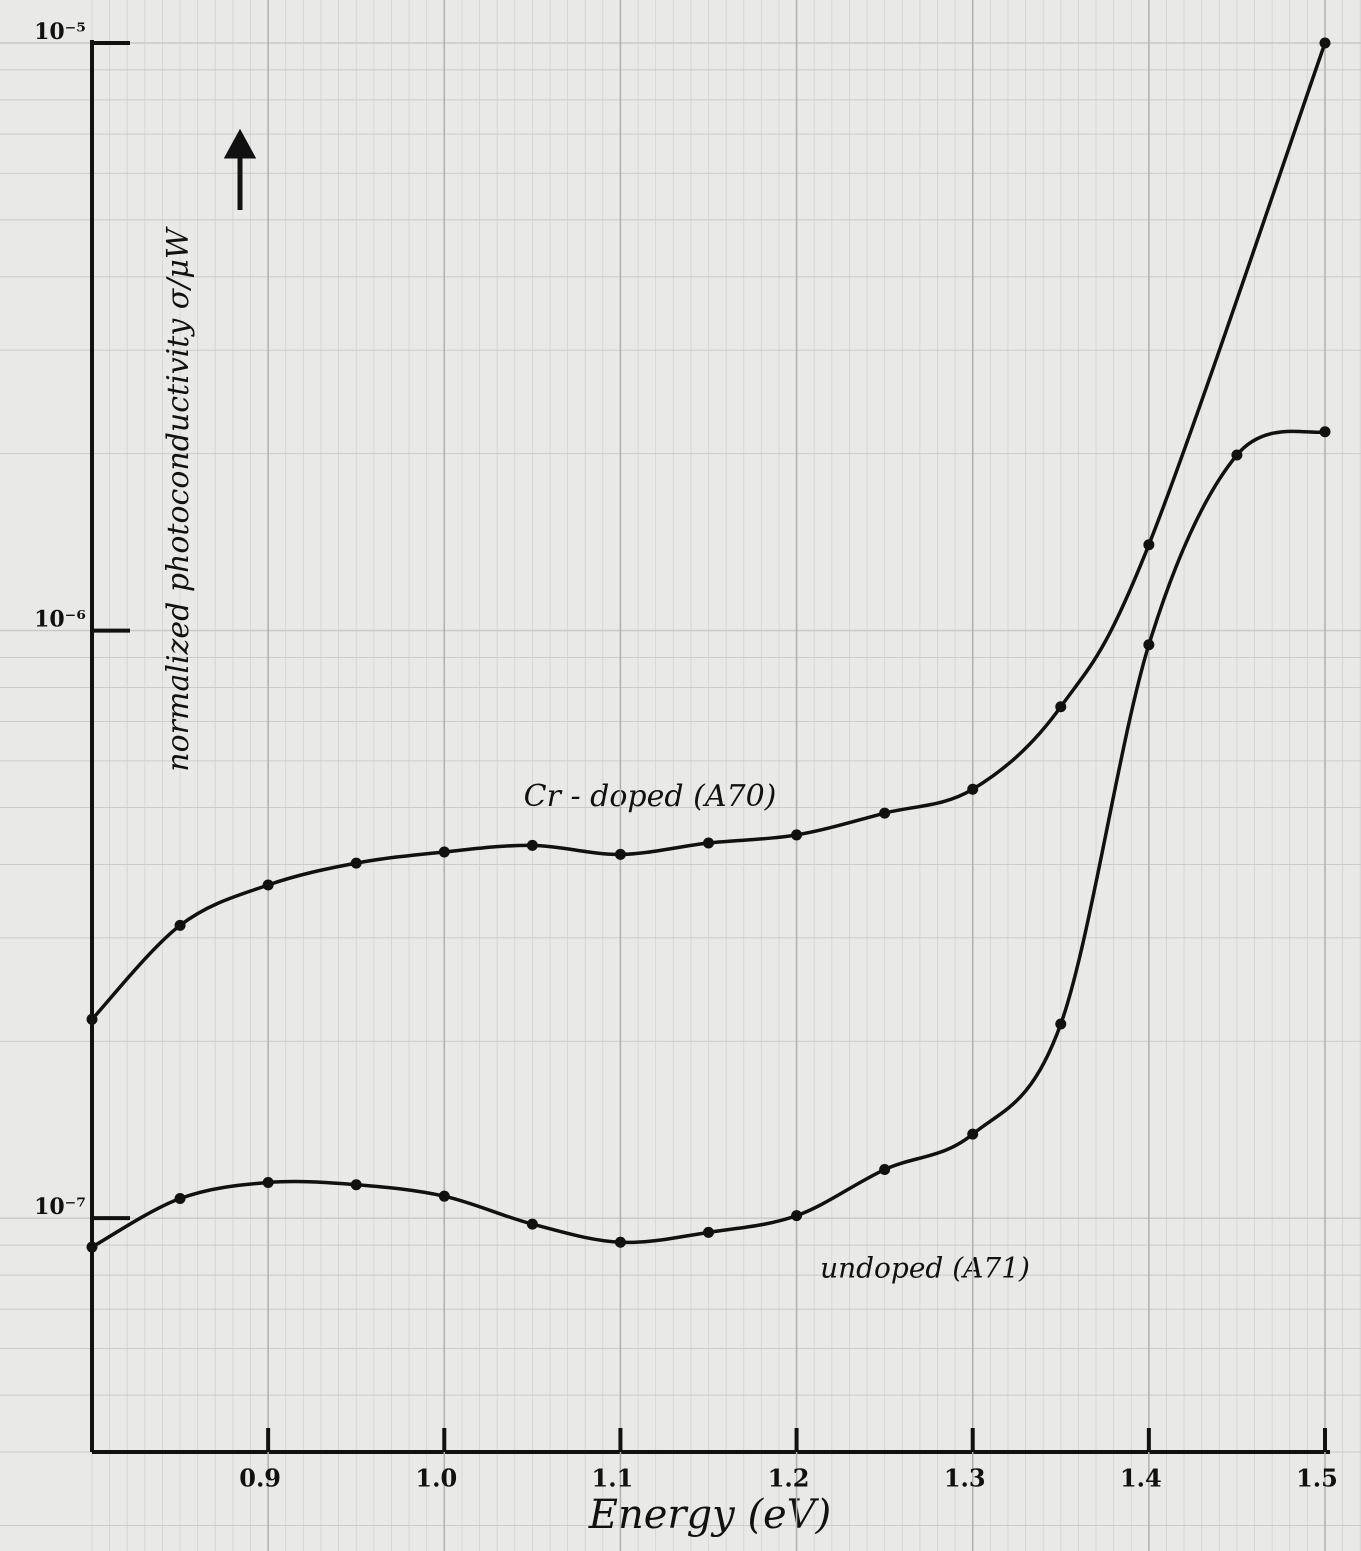  What do you see at coordinates (60, 620) in the screenshot?
I see `y-tick-label: 10⁻⁶` at bounding box center [60, 620].